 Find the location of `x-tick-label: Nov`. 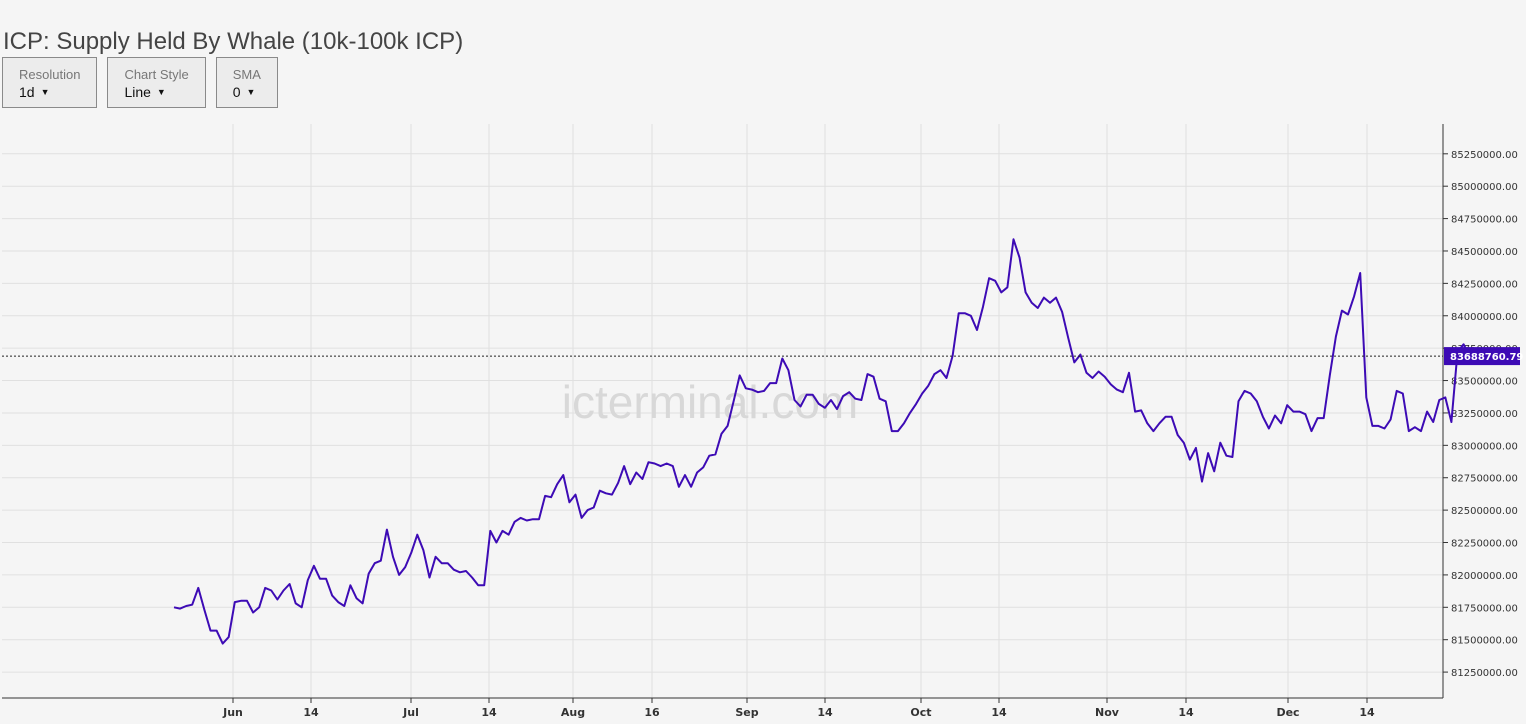

x-tick-label: Nov is located at coordinates (1107, 712).